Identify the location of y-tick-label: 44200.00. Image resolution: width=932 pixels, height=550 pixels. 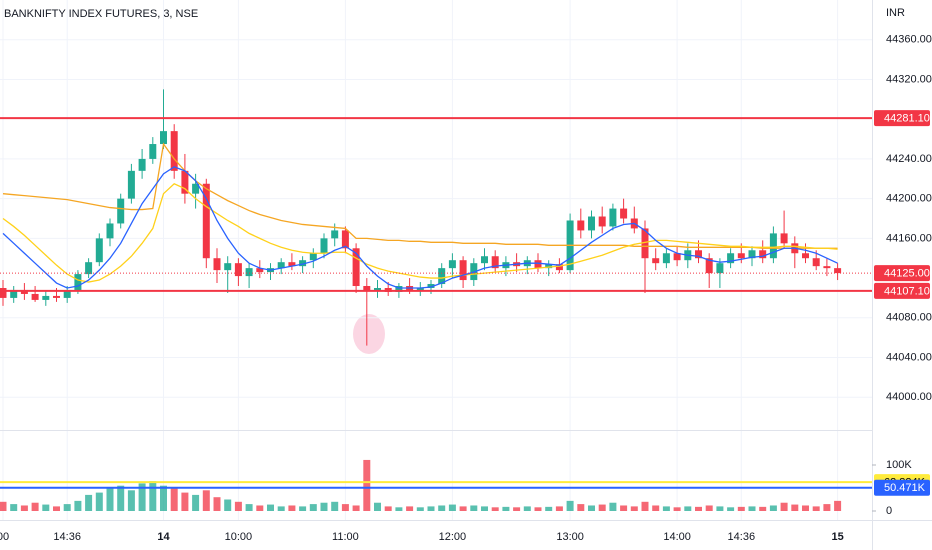
(909, 199).